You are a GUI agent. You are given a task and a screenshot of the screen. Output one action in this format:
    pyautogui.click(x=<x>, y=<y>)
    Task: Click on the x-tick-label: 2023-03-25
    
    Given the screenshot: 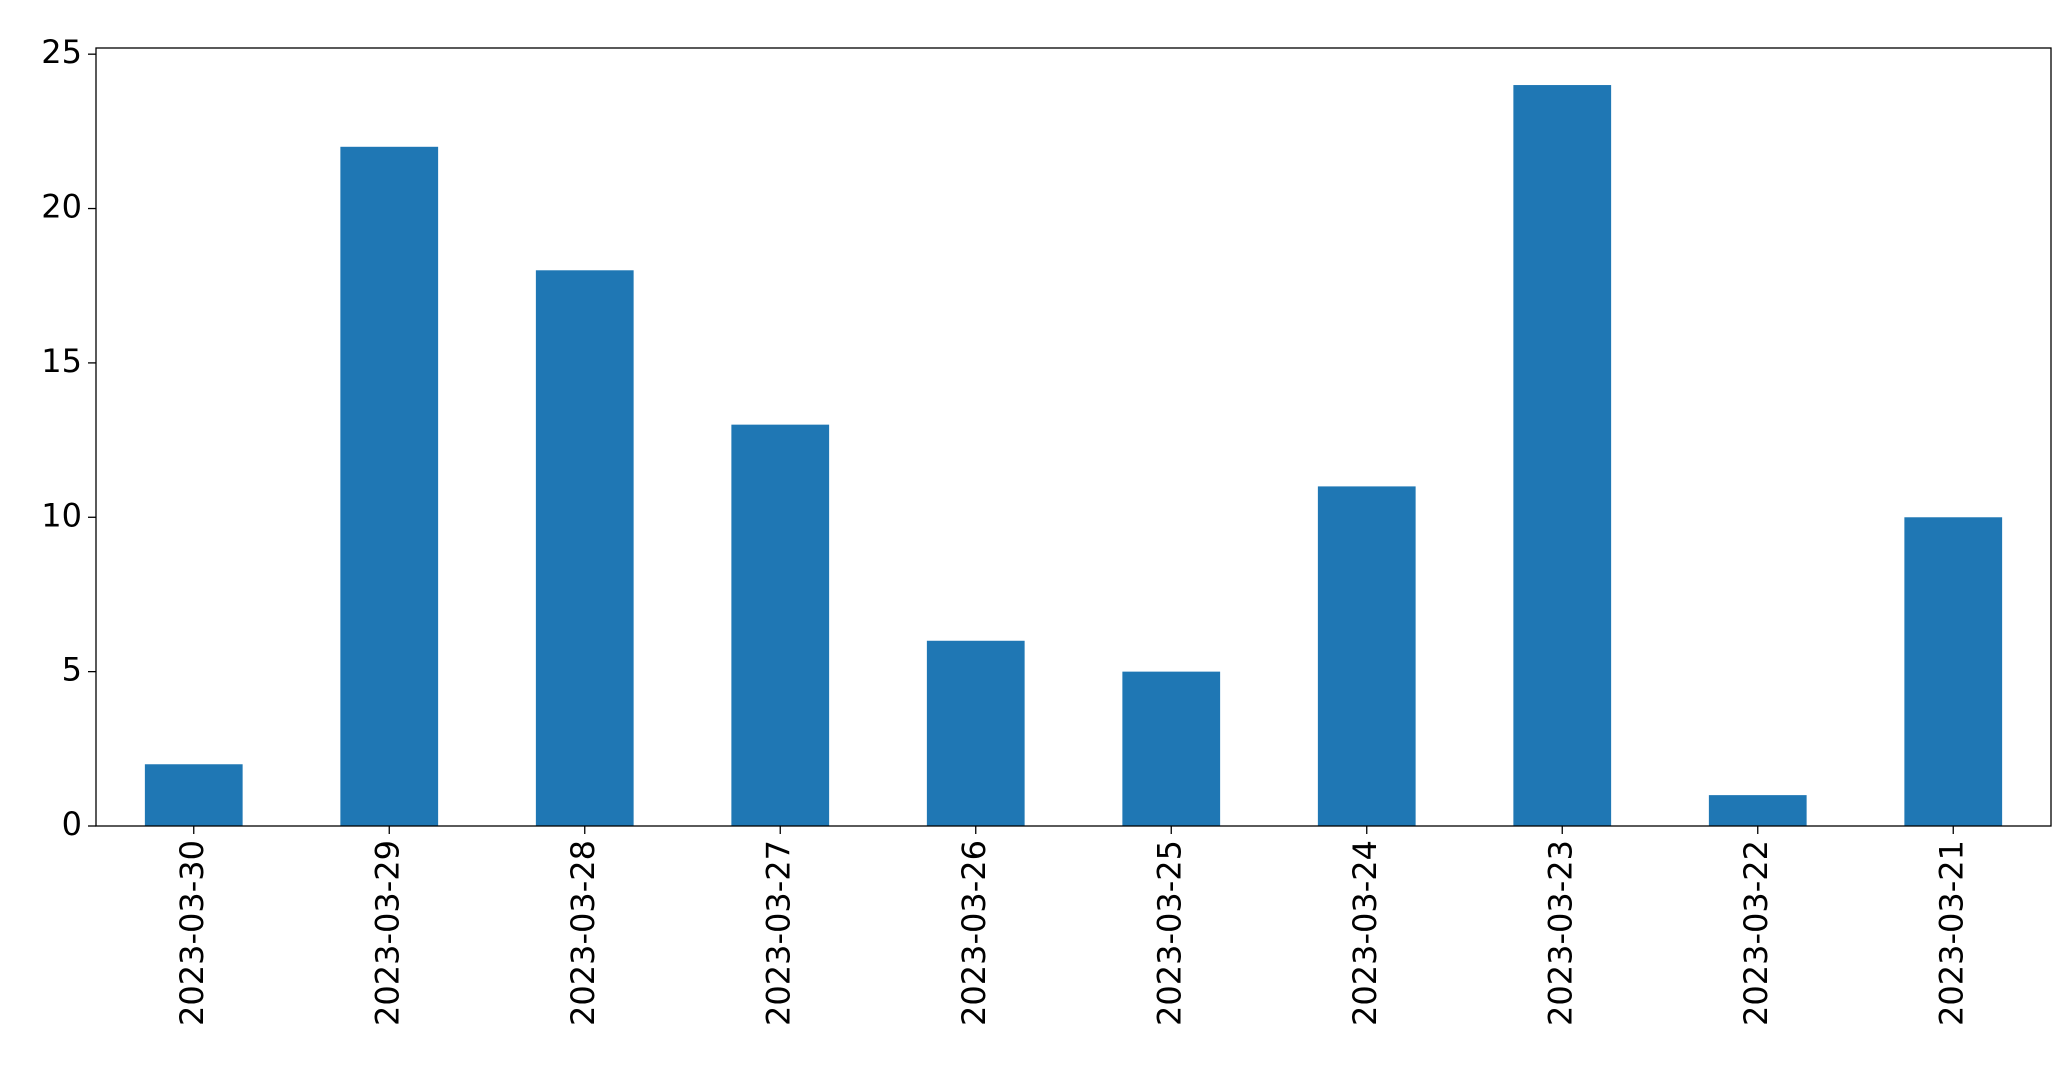 What is the action you would take?
    pyautogui.click(x=1169, y=933)
    